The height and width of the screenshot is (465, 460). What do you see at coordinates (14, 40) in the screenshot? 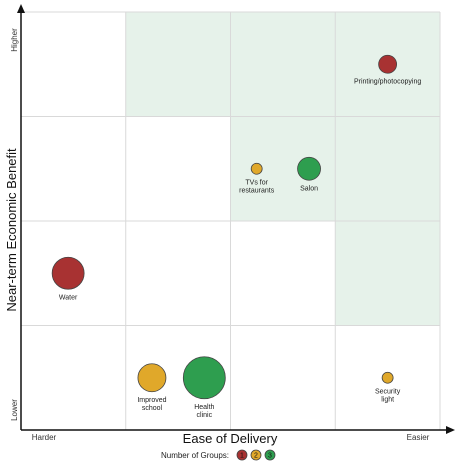
I see `y-axis-high-label: Higher` at bounding box center [14, 40].